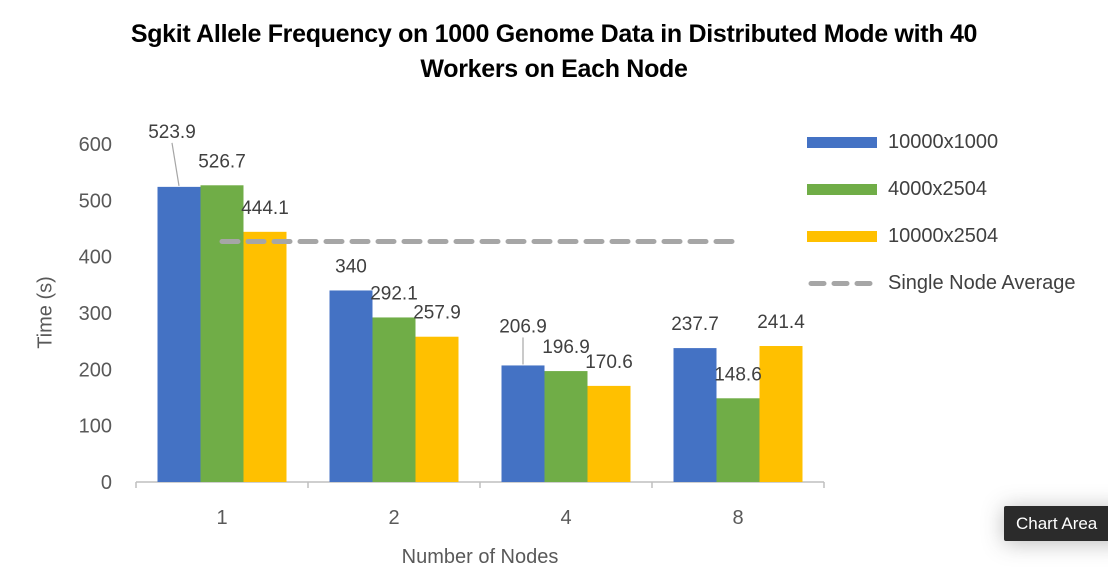 Image resolution: width=1108 pixels, height=586 pixels. I want to click on data-label-leader-line, so click(175, 164).